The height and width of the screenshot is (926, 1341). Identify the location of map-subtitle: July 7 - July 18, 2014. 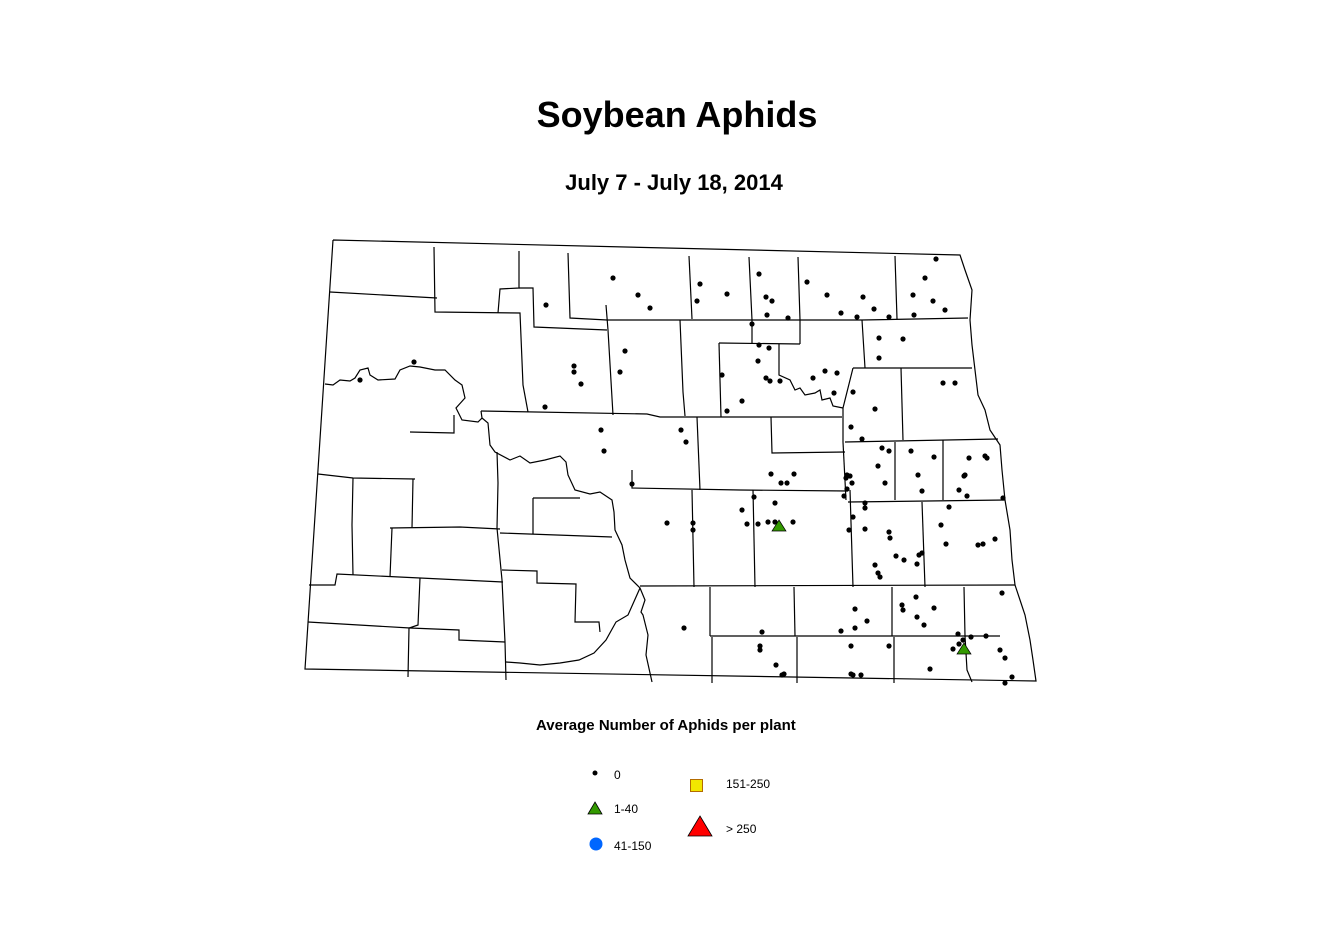
(674, 182).